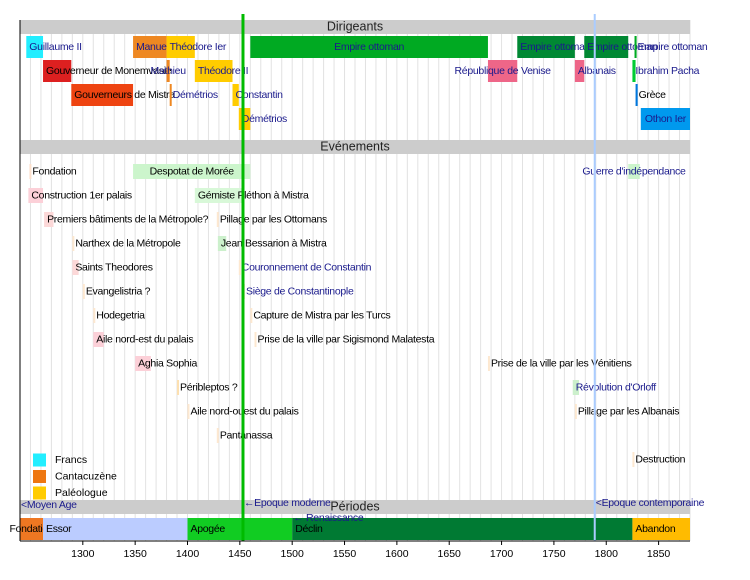  Describe the element at coordinates (321, 315) in the screenshot. I see `bar-label: Capture de Mistra par les Turcs` at that location.